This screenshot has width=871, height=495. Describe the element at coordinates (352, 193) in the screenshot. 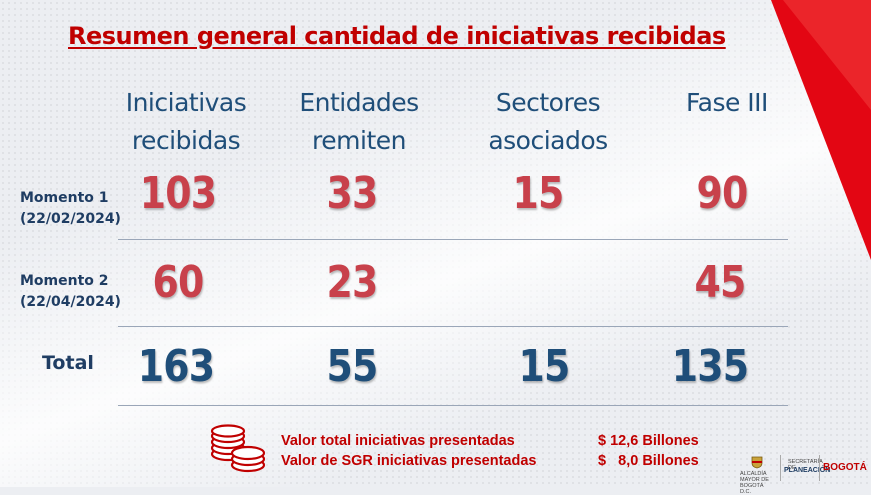

I see `value-cell: 33` at that location.